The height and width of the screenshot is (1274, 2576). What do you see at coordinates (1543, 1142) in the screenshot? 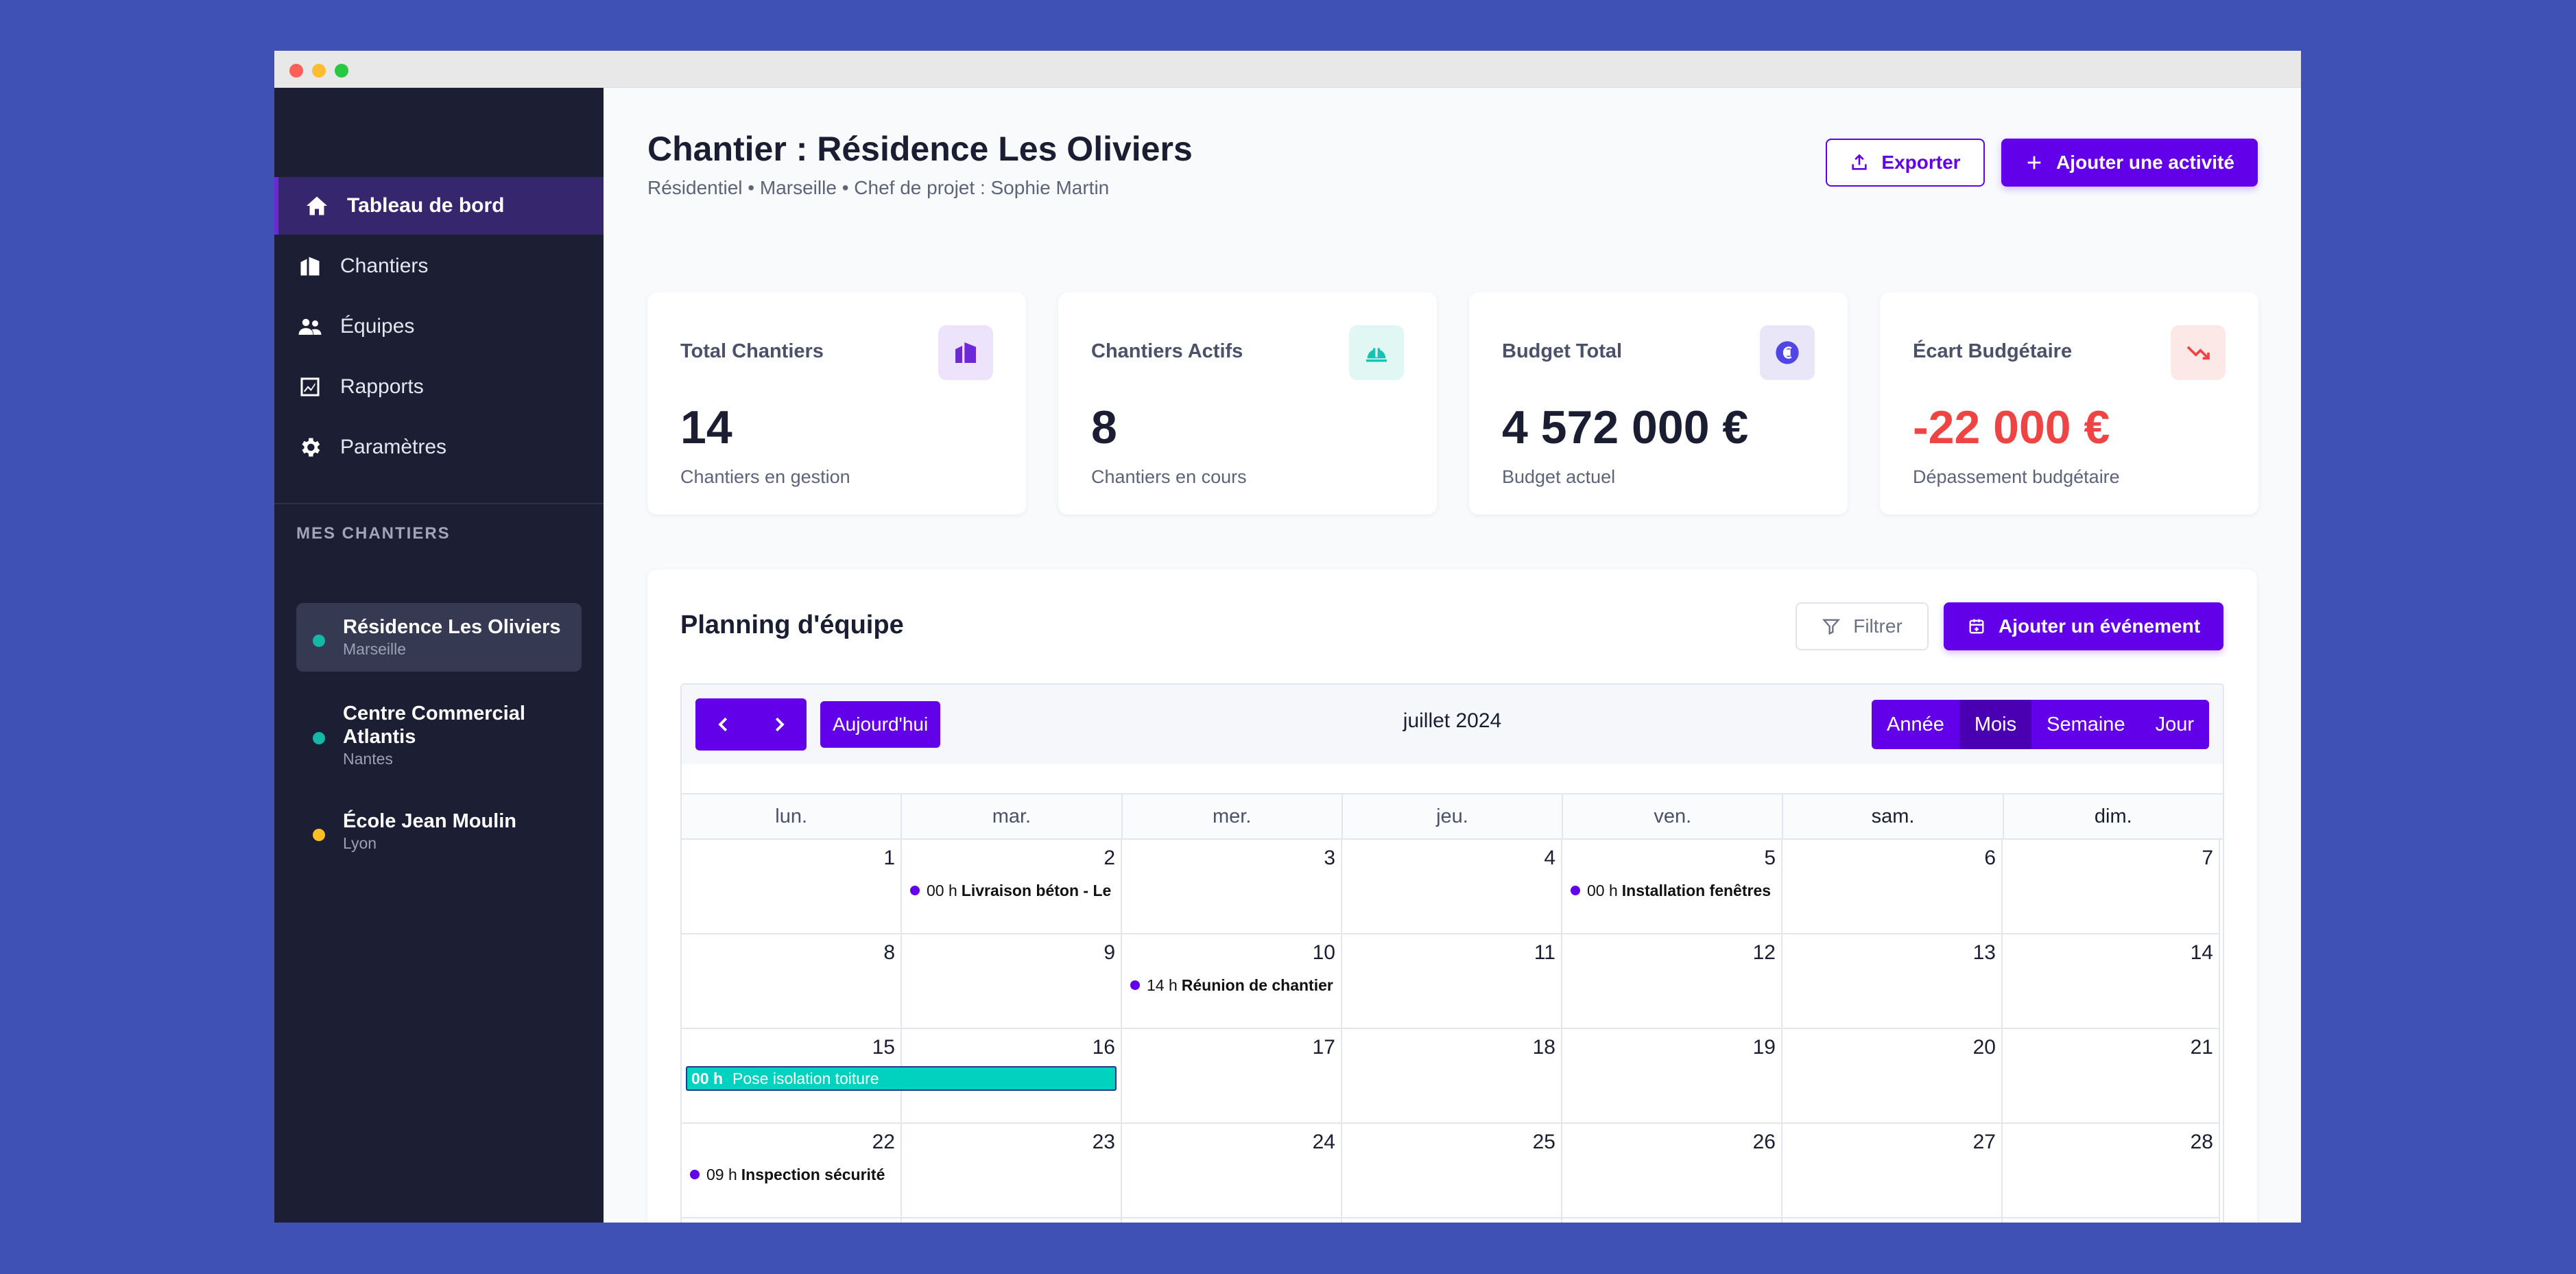
I see `day-number: 25` at bounding box center [1543, 1142].